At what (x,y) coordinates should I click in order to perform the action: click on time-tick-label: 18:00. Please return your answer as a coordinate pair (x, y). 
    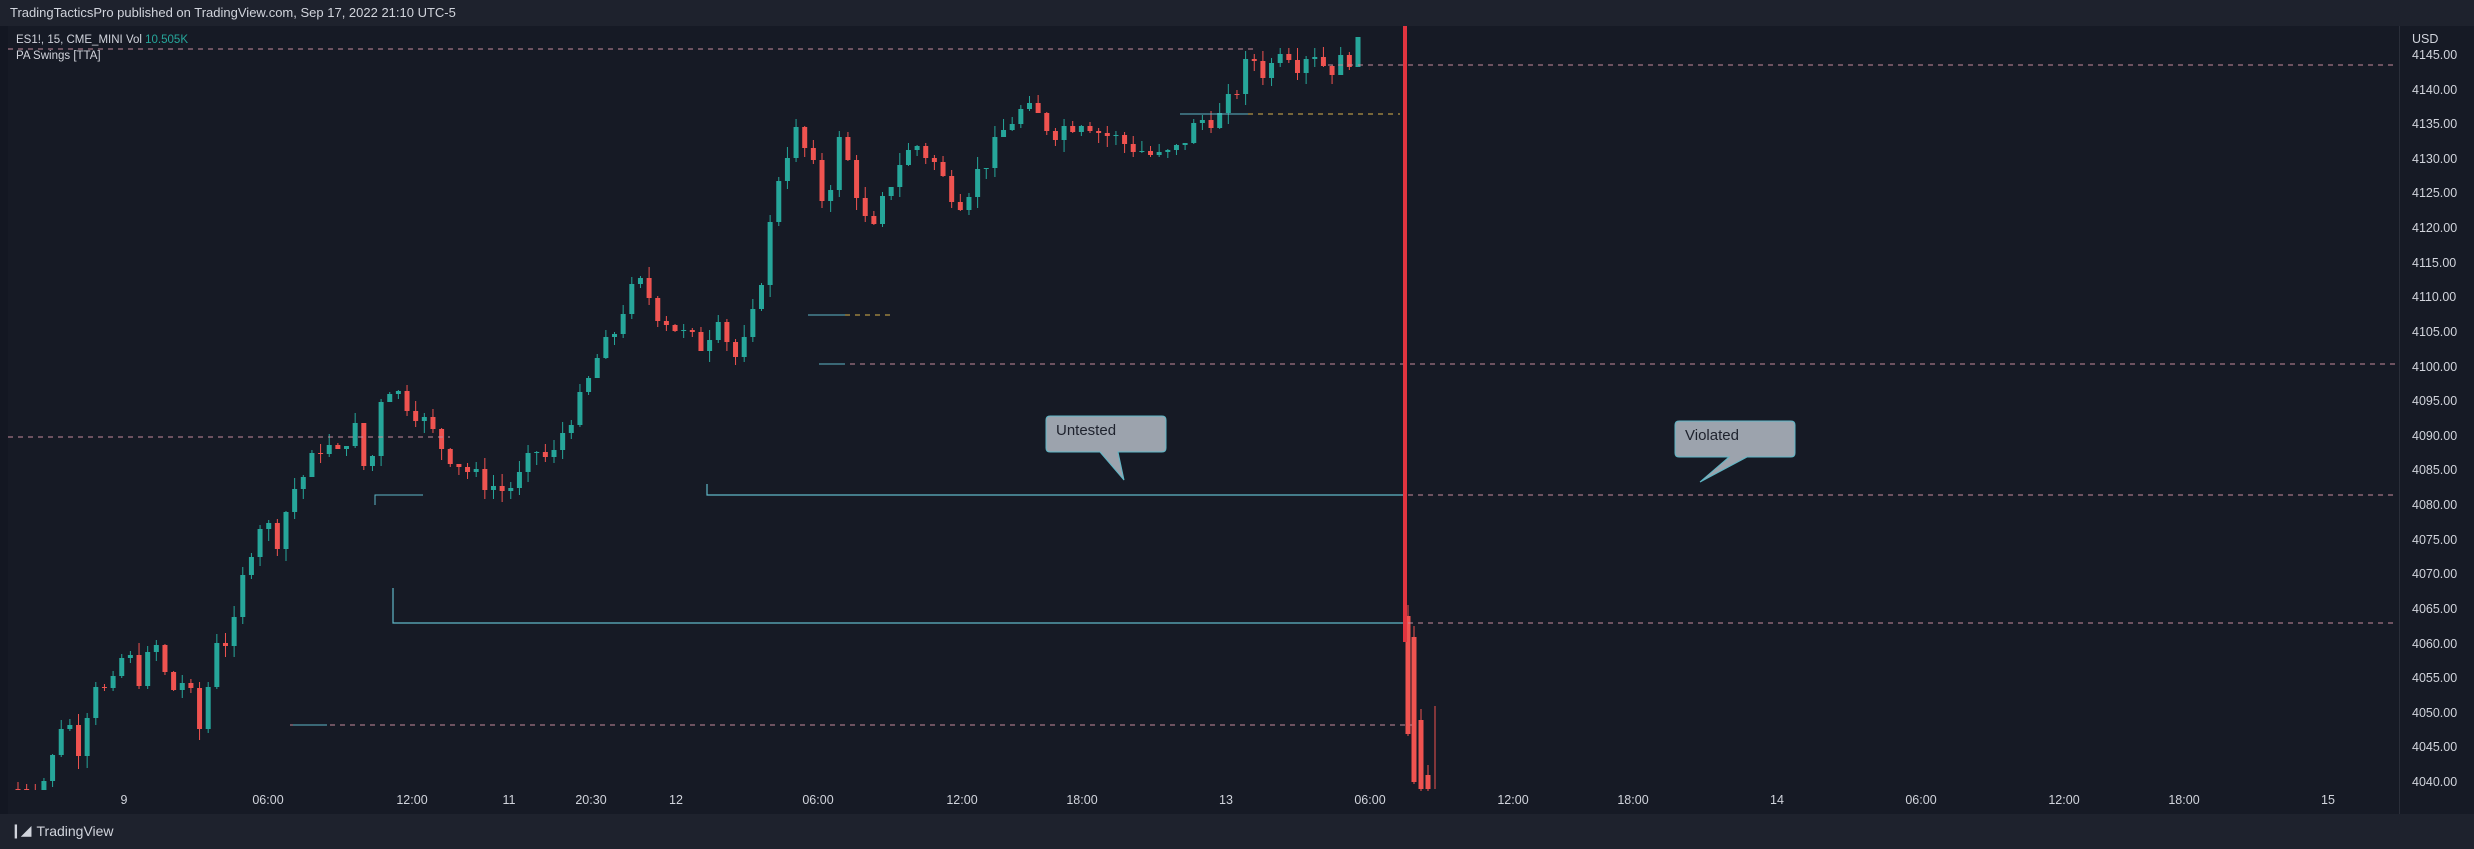
    Looking at the image, I should click on (1081, 800).